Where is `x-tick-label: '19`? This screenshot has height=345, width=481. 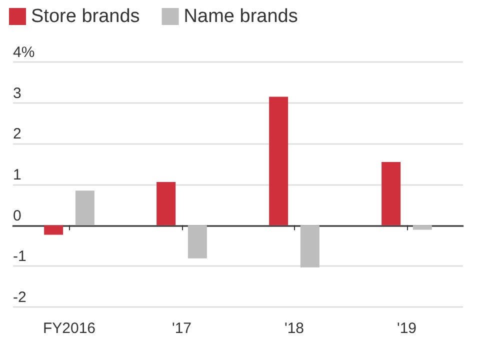 x-tick-label: '19 is located at coordinates (406, 328).